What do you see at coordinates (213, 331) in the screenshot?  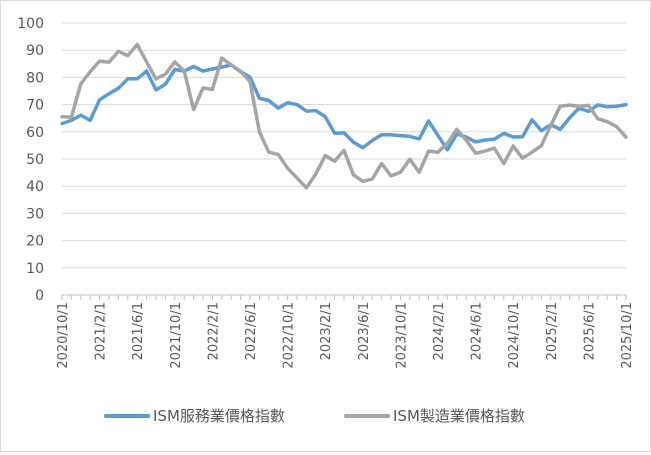 I see `x-tick-label: 2022/2/1` at bounding box center [213, 331].